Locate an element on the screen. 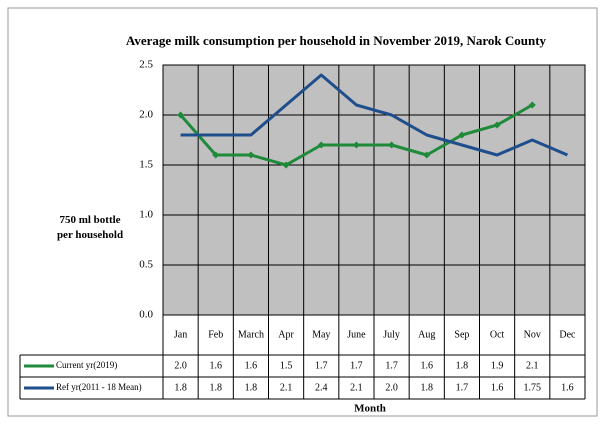  x-tick-label: Aug is located at coordinates (426, 334).